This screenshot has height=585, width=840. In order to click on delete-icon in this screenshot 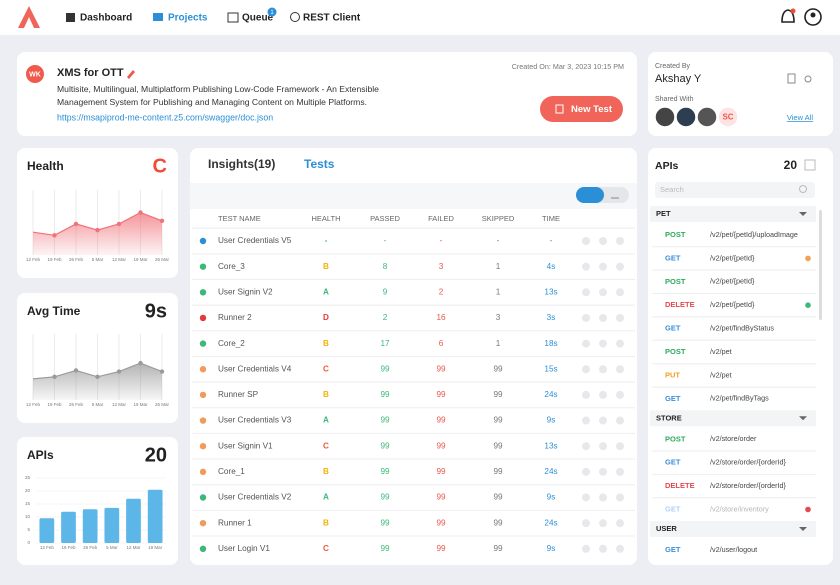, I will do `click(791, 78)`.